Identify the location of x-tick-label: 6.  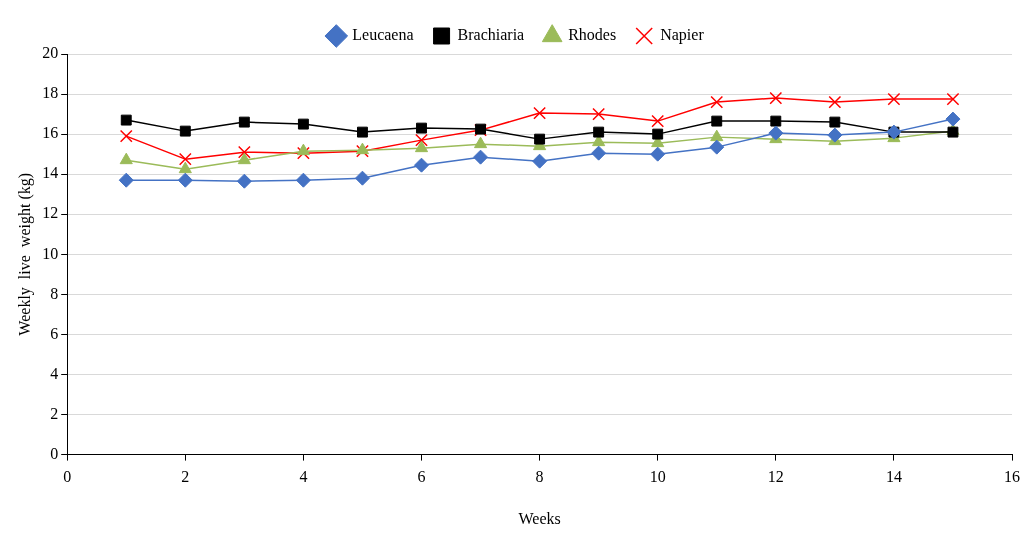
(421, 477).